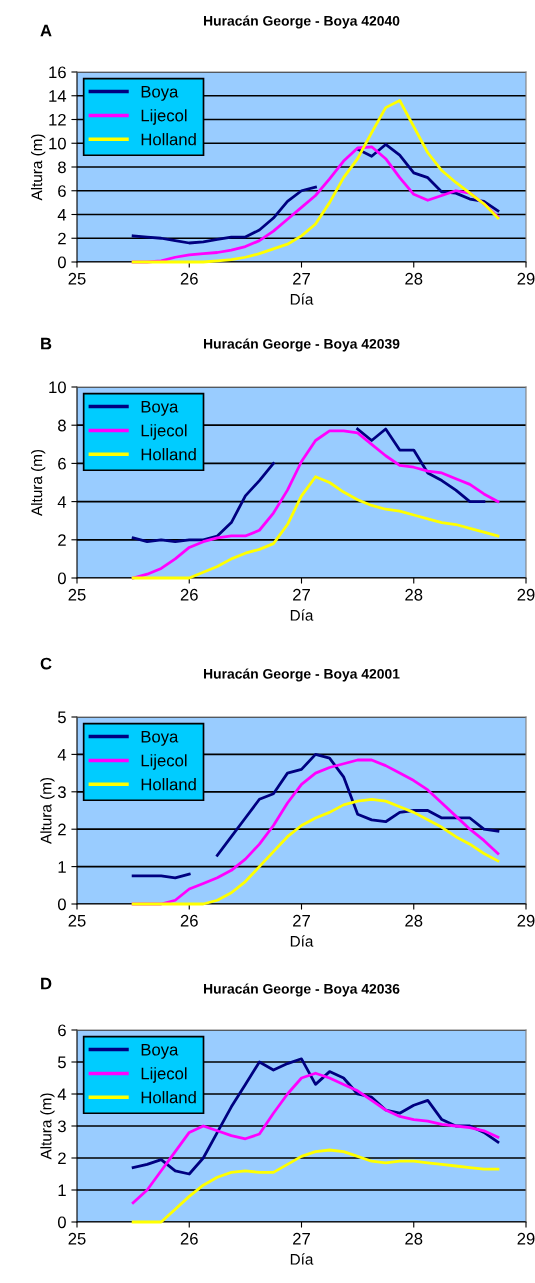 This screenshot has width=535, height=1283. Describe the element at coordinates (302, 675) in the screenshot. I see `chart-title: Huracán George - Boya 42001` at that location.